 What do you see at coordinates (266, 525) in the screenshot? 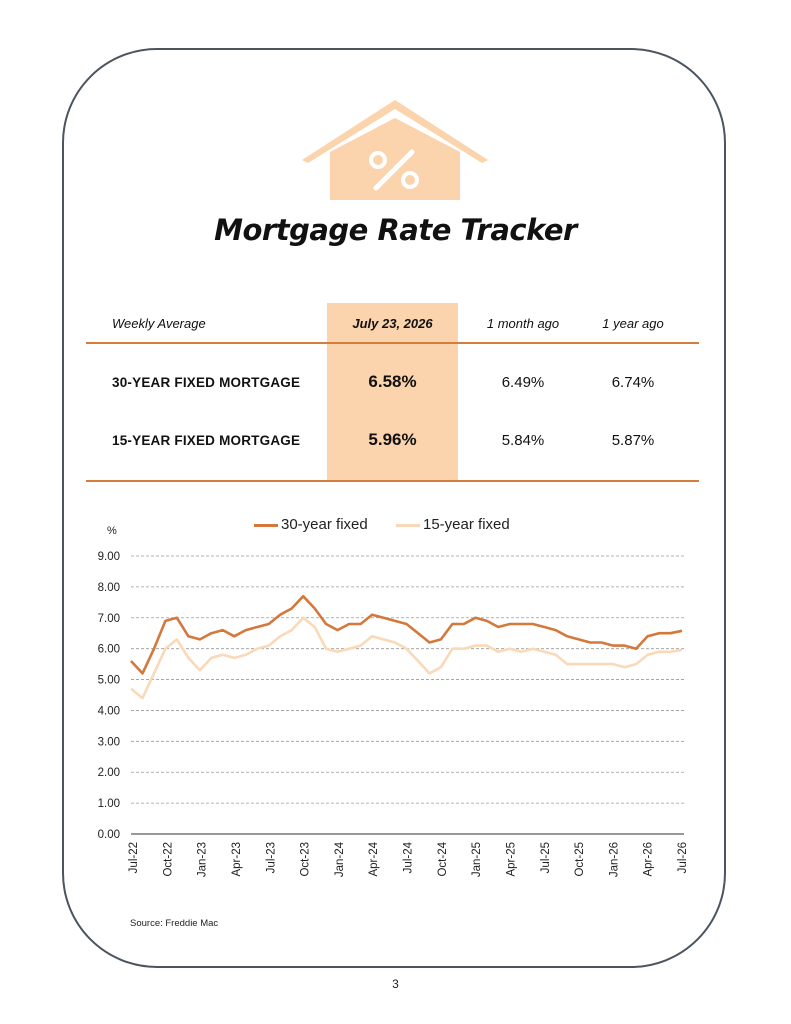
I see `legend-swatch-30-year` at bounding box center [266, 525].